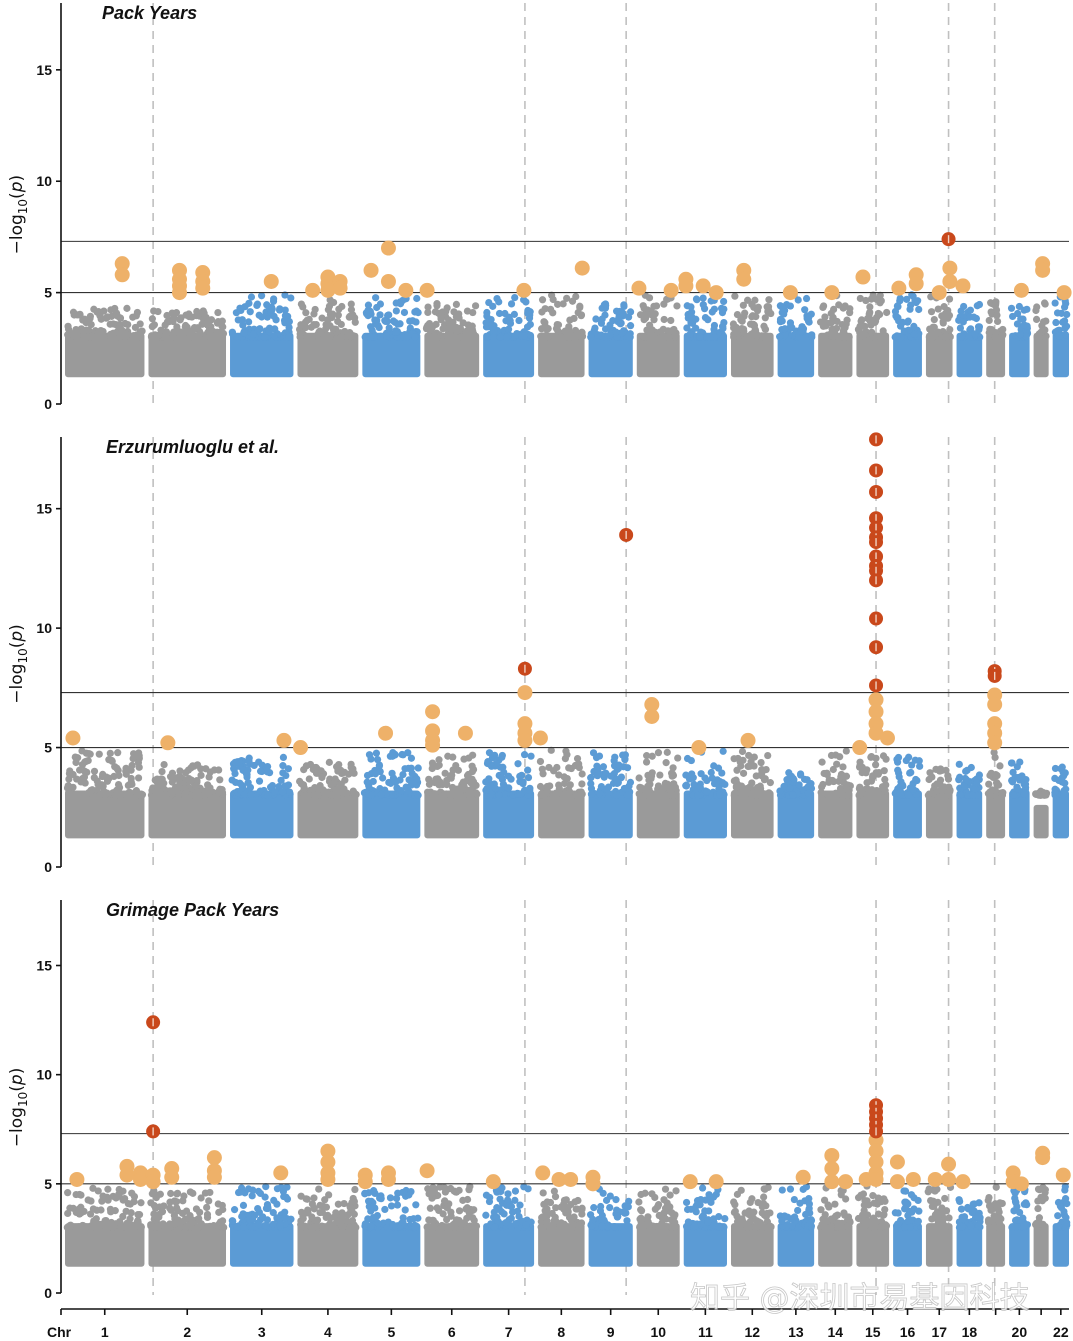 The image size is (1073, 1341). What do you see at coordinates (939, 1245) in the screenshot?
I see `chr-17-snp-block` at bounding box center [939, 1245].